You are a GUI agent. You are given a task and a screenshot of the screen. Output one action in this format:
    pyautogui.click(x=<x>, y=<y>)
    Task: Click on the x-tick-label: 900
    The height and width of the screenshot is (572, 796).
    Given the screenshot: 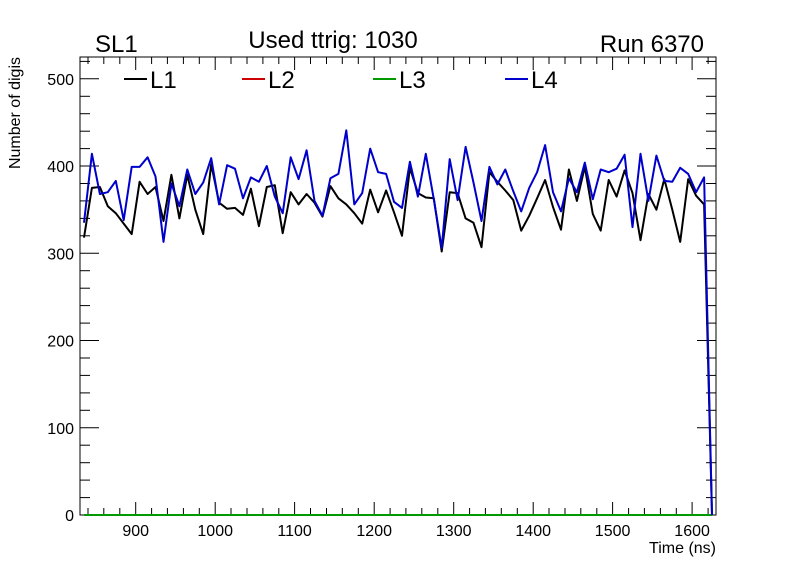 What is the action you would take?
    pyautogui.click(x=135, y=531)
    